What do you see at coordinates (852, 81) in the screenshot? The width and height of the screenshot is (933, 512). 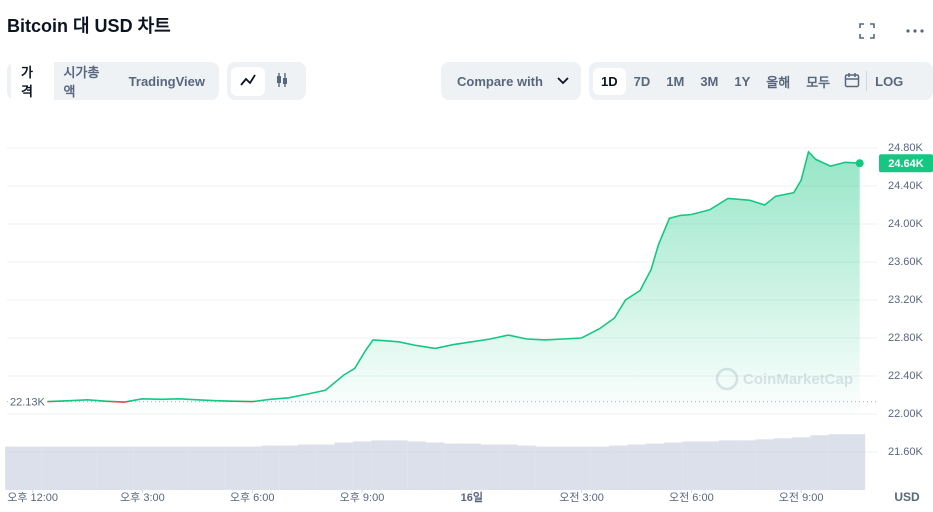 I see `calendar-button` at bounding box center [852, 81].